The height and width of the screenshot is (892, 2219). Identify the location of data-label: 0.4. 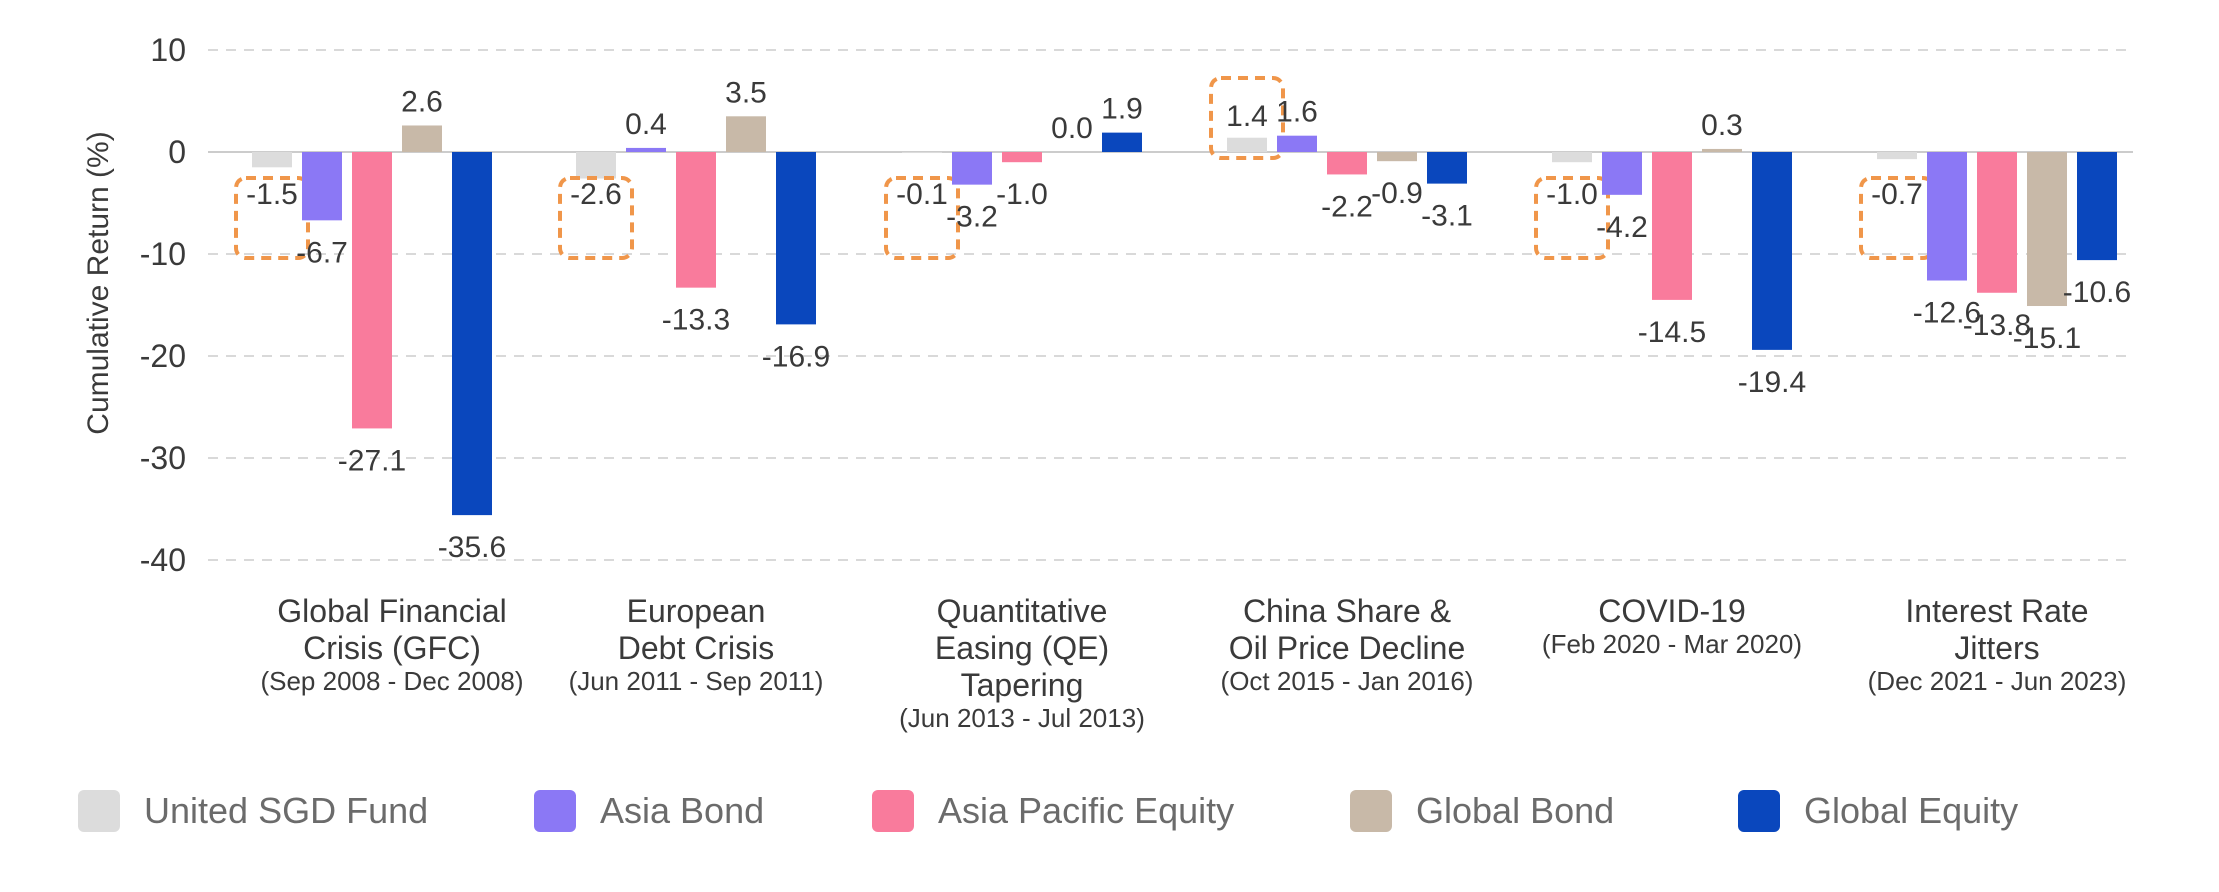
(646, 124).